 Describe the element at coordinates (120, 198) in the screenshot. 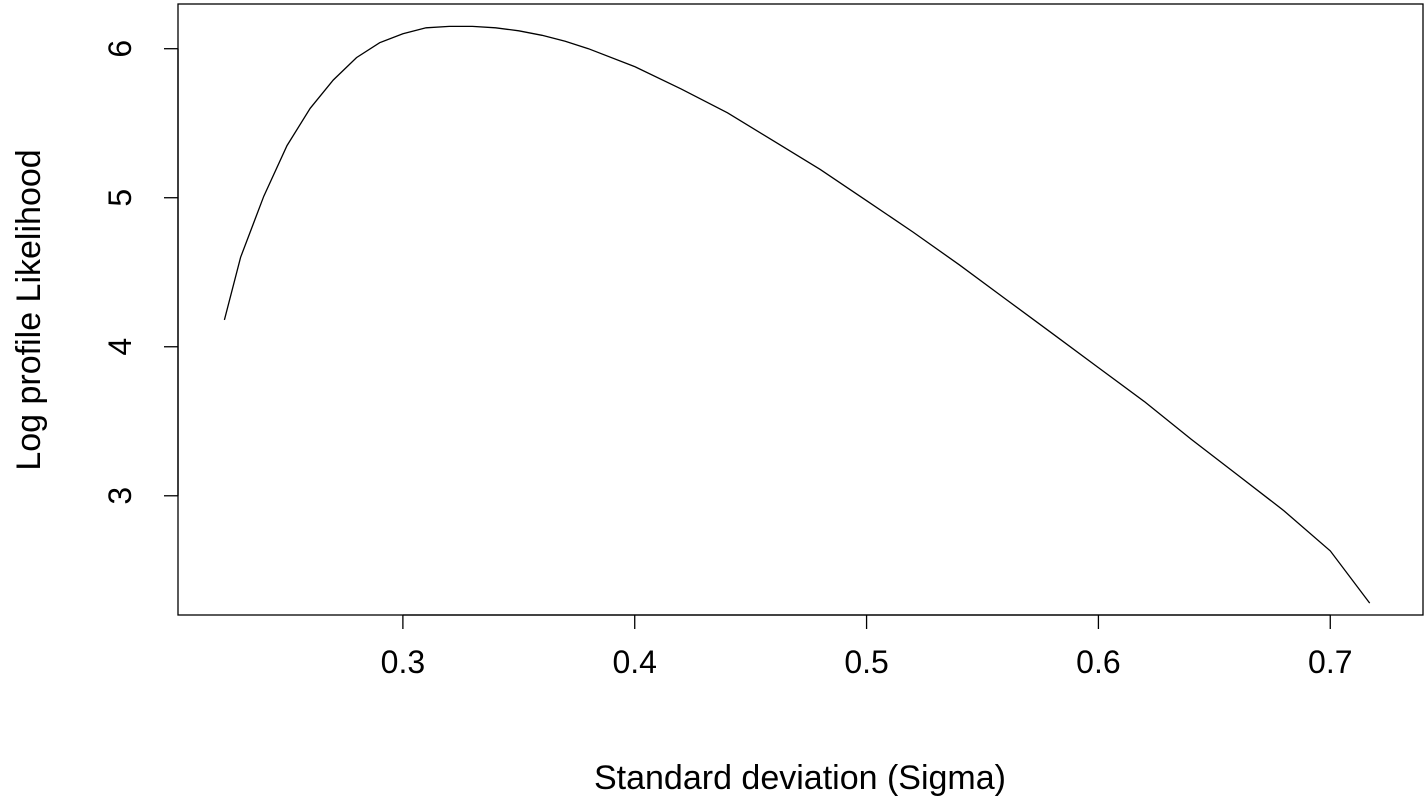

I see `y-tick-label: 5` at that location.